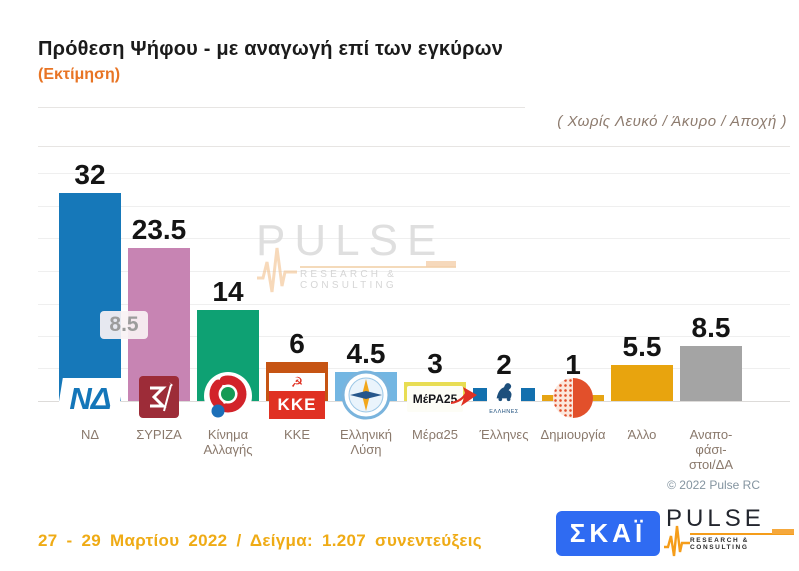  Describe the element at coordinates (159, 230) in the screenshot. I see `value-label-syriza: 23.5` at that location.